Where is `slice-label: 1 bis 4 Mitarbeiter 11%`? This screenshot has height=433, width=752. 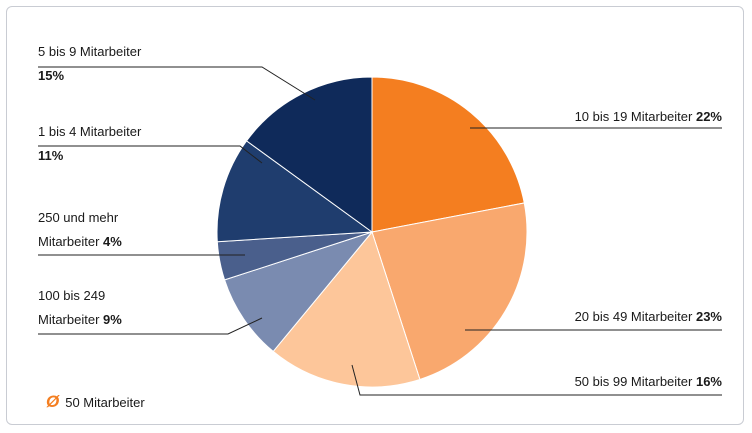 slice-label: 1 bis 4 Mitarbeiter 11% is located at coordinates (103, 144).